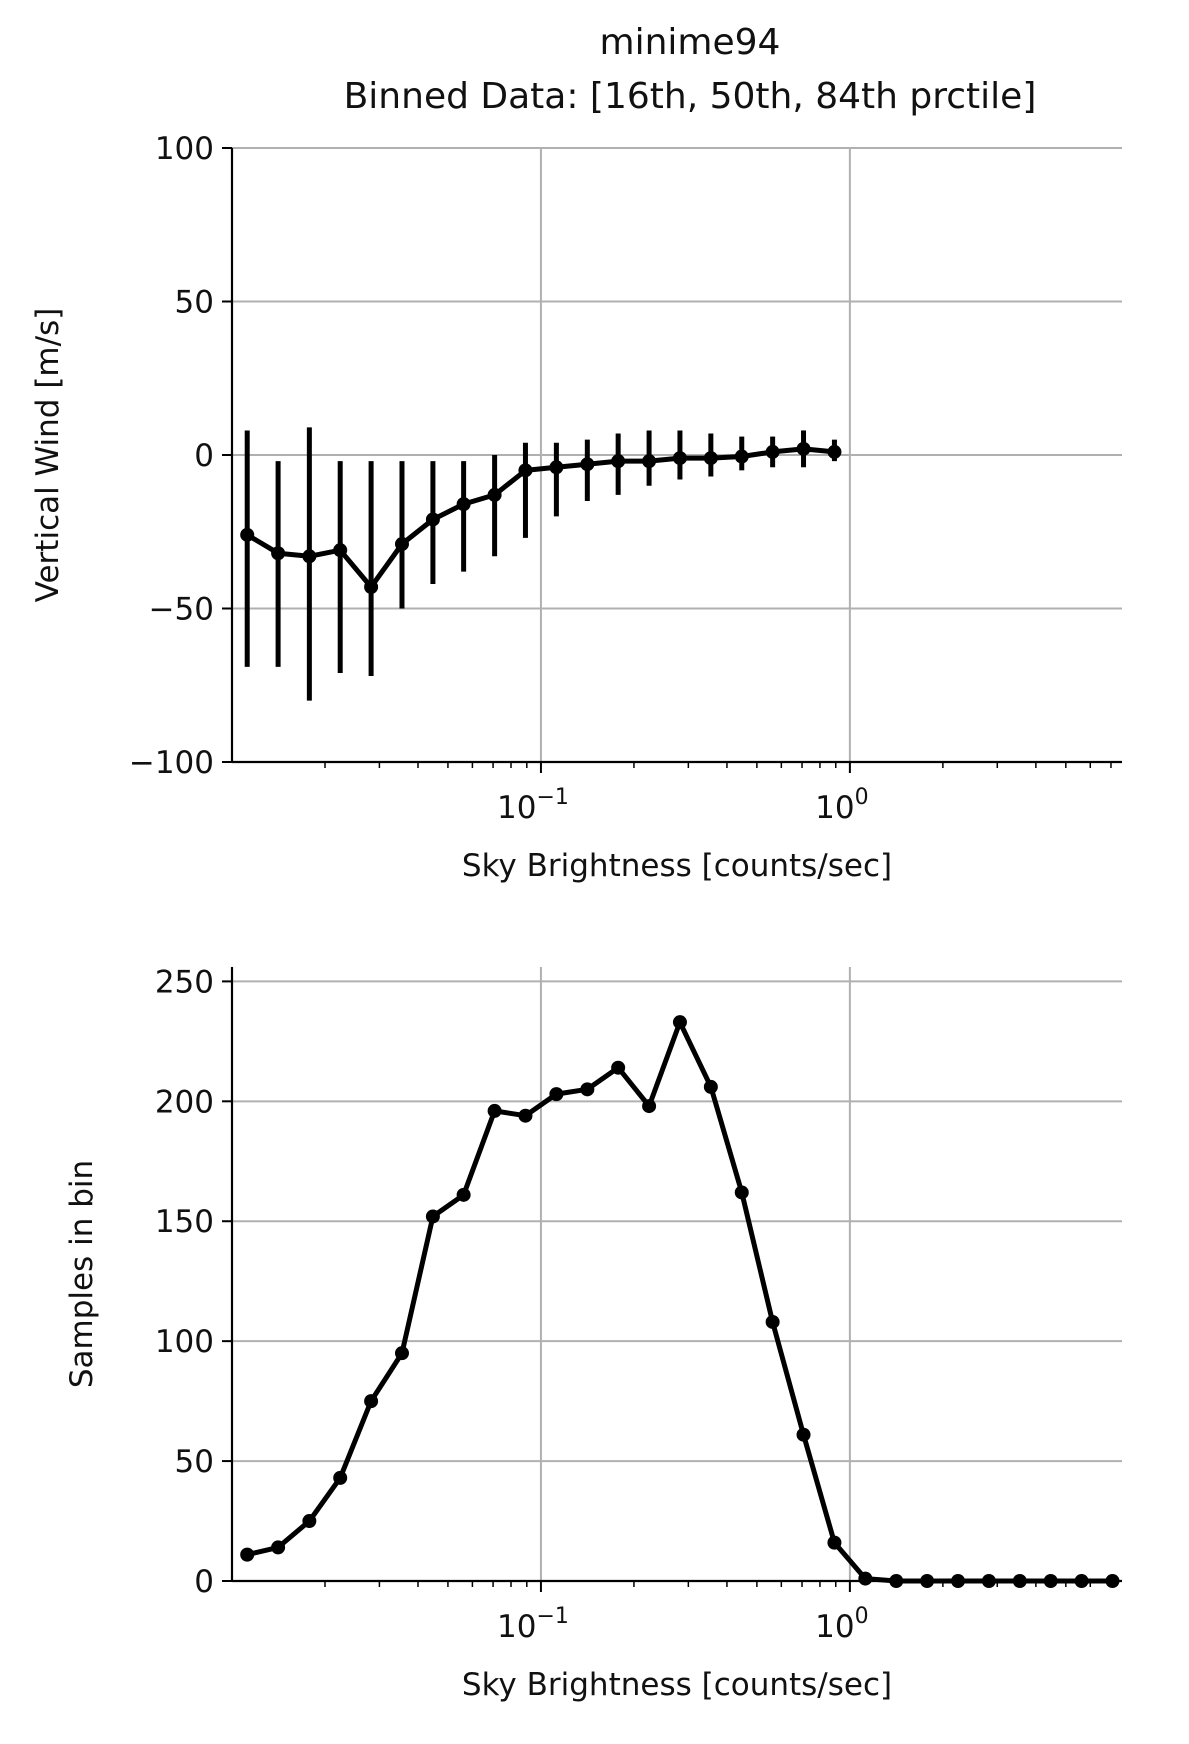 Image resolution: width=1189 pixels, height=1744 pixels. What do you see at coordinates (184, 1102) in the screenshot?
I see `y-tick-label: 200` at bounding box center [184, 1102].